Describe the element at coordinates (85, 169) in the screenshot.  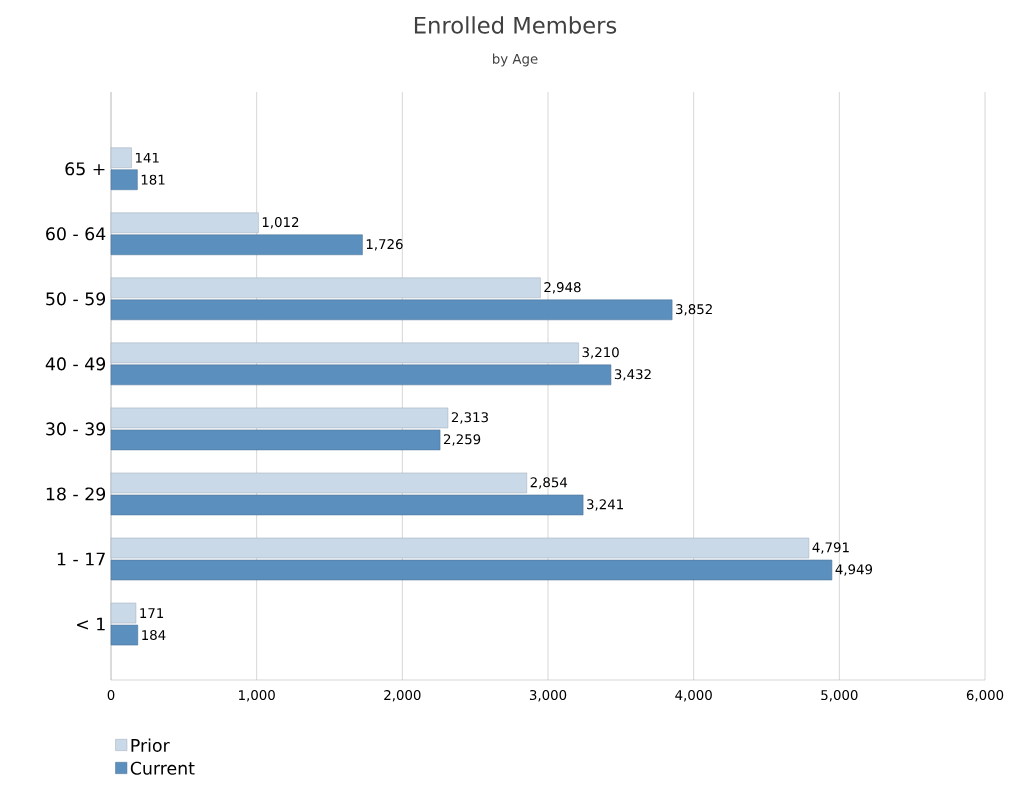
I see `y-tick-label: 65 +` at that location.